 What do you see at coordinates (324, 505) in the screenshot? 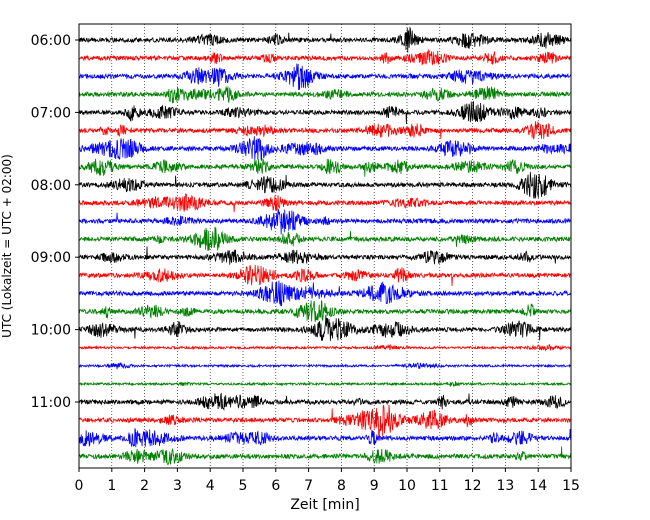
I see `x-axis-title: Zeit [min]` at bounding box center [324, 505].